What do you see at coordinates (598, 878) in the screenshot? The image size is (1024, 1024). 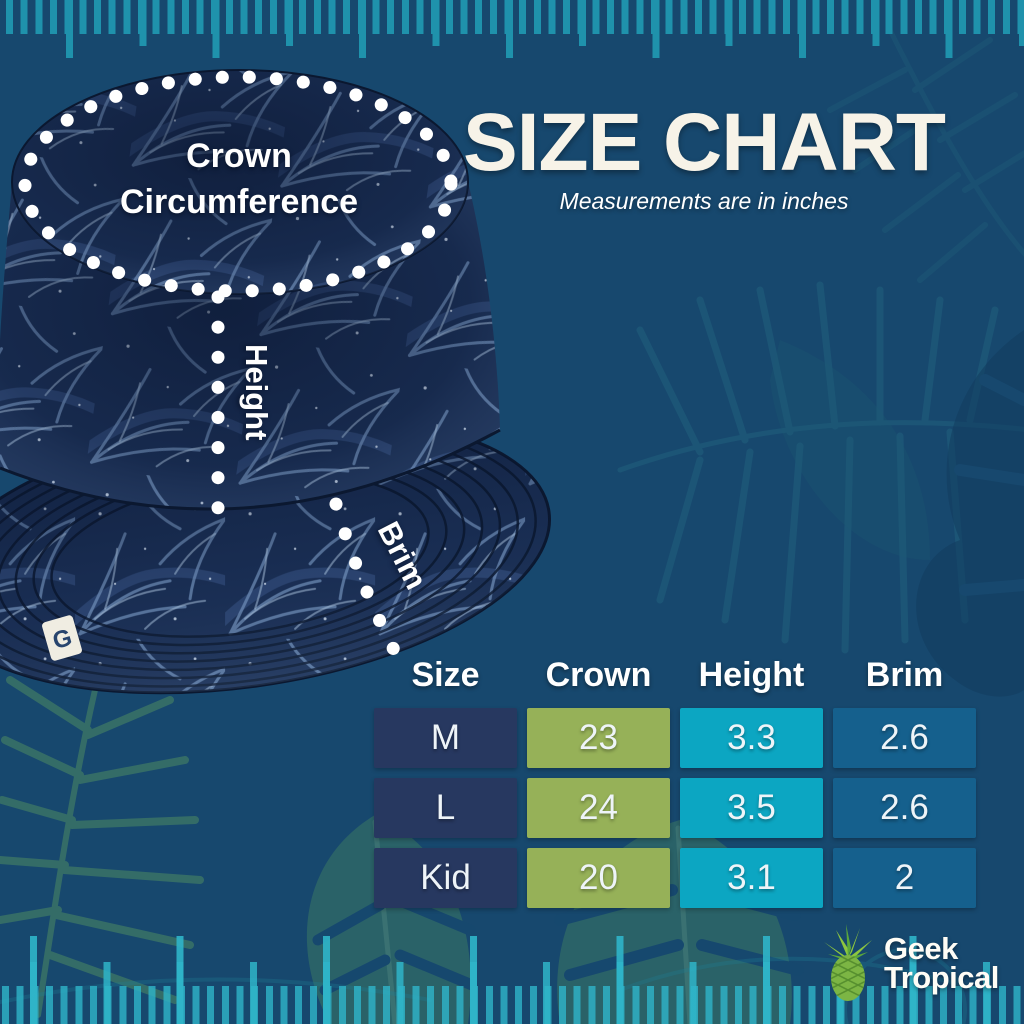 I see `cell-crown-kid: 20` at bounding box center [598, 878].